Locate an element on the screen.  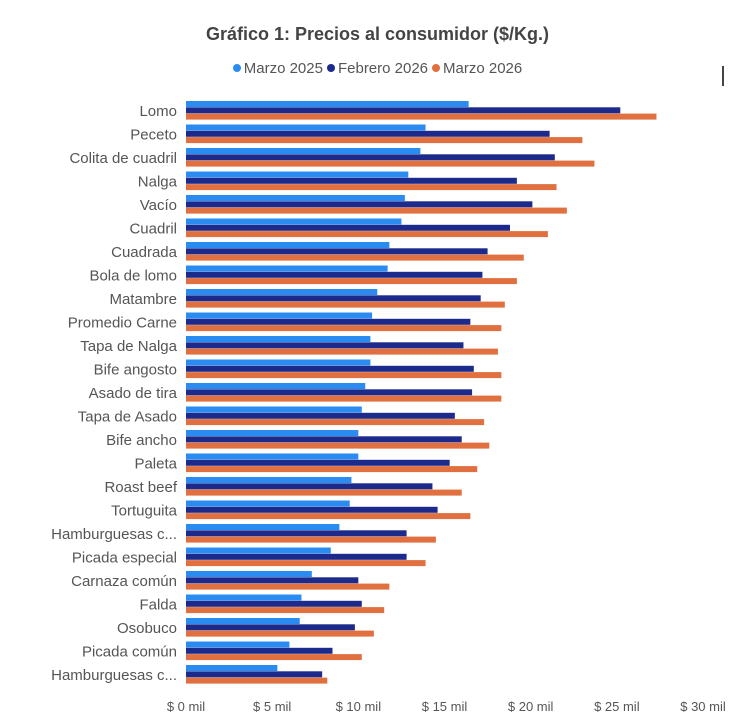
category-label: Tapa de Nalga is located at coordinates (128, 346).